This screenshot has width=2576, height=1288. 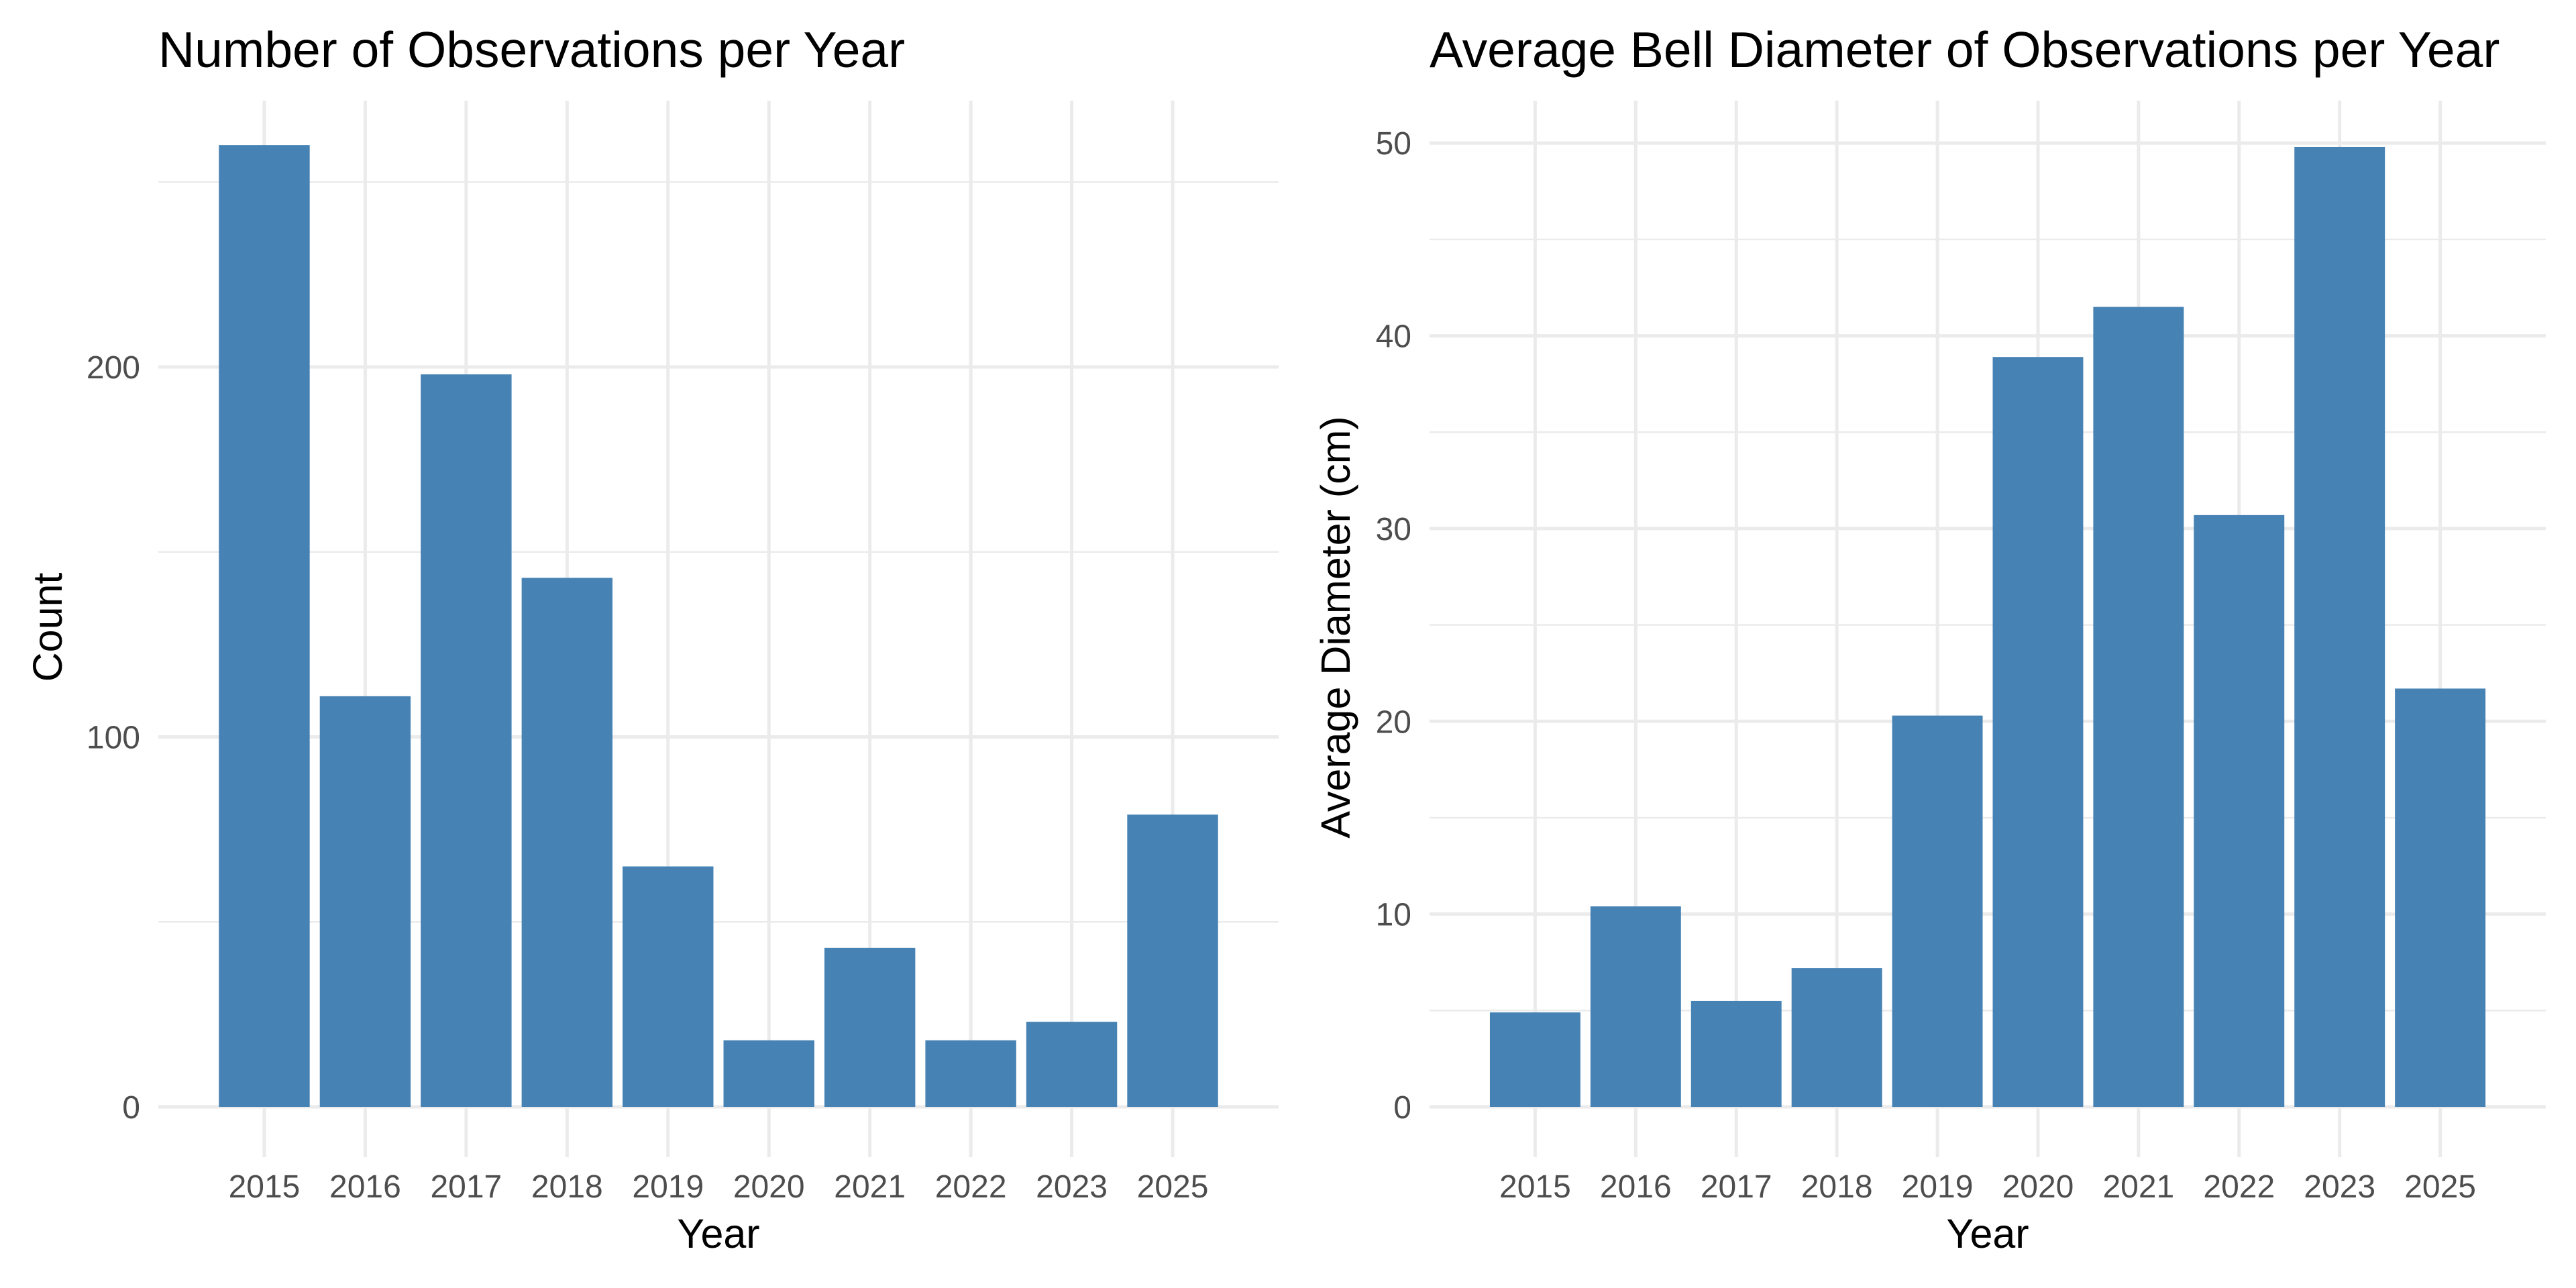 I want to click on y-tick-label: 100, so click(x=113, y=738).